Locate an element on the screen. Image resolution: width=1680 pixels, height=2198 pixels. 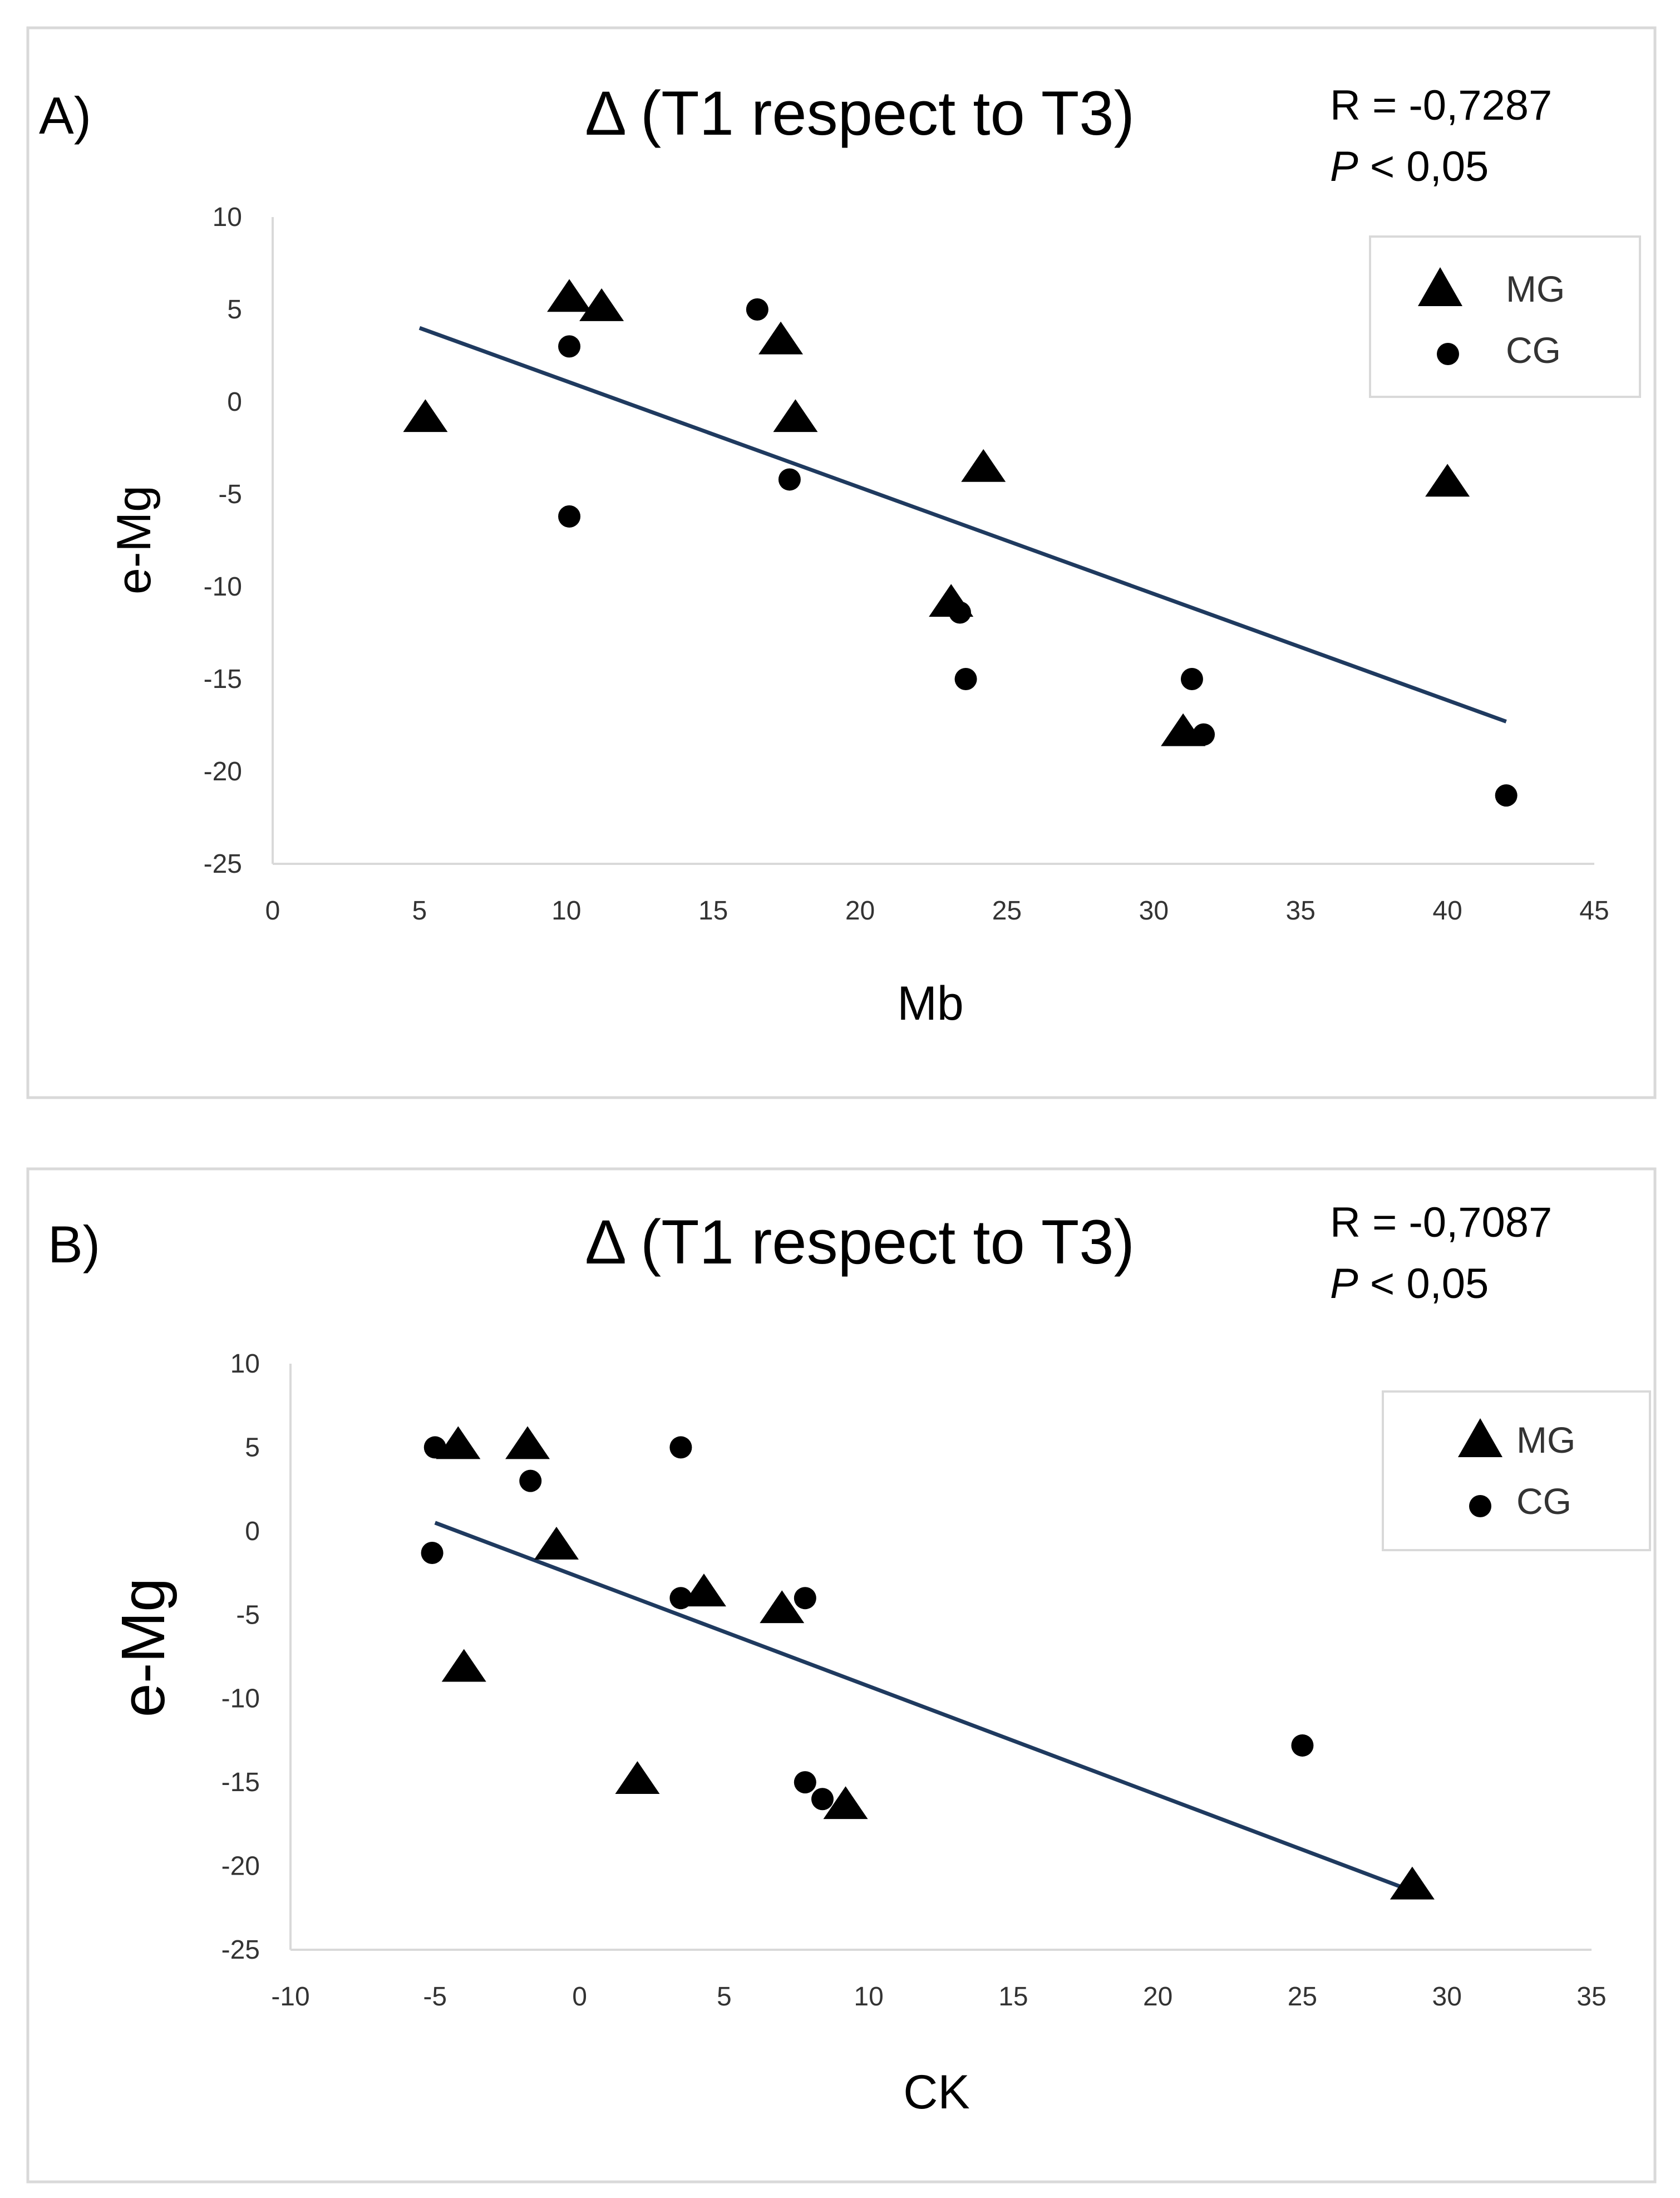
panel-b-legend: MG CG is located at coordinates (1517, 1470).